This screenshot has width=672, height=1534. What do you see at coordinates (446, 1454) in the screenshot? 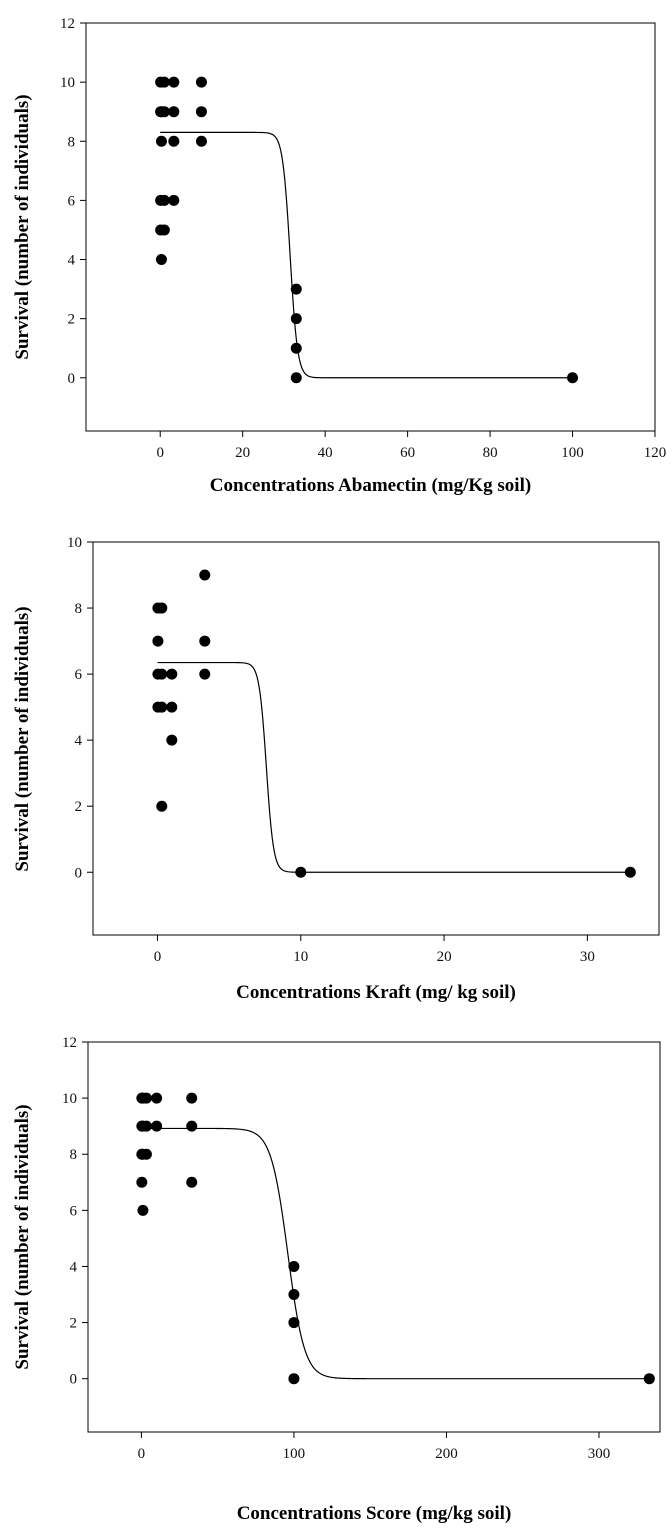
I see `x-tick-label: 200` at bounding box center [446, 1454].